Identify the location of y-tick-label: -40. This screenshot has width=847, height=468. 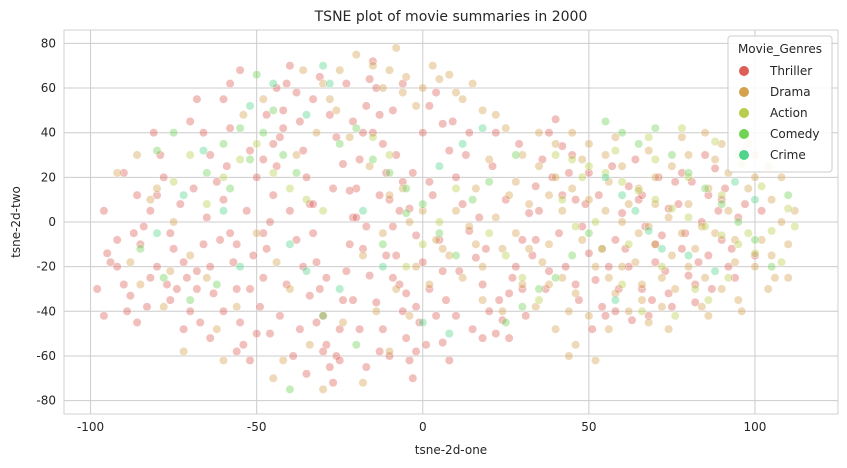
(46, 311).